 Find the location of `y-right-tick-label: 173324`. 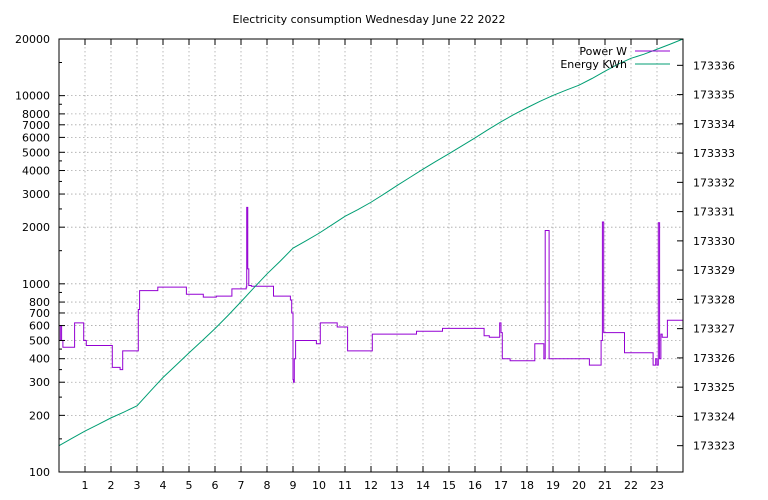

y-right-tick-label: 173324 is located at coordinates (714, 416).